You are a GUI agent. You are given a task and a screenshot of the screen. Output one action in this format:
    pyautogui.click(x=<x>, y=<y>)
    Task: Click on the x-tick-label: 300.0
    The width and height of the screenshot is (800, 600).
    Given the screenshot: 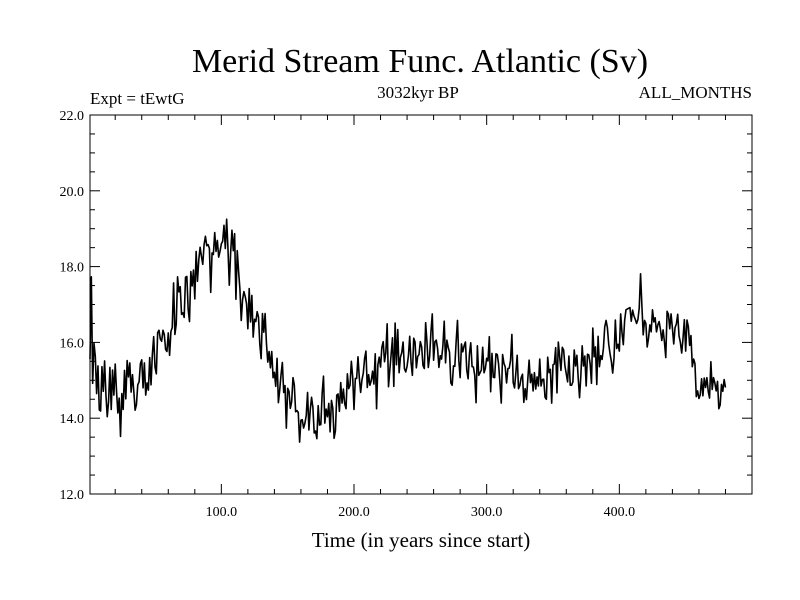 What is the action you would take?
    pyautogui.click(x=487, y=512)
    